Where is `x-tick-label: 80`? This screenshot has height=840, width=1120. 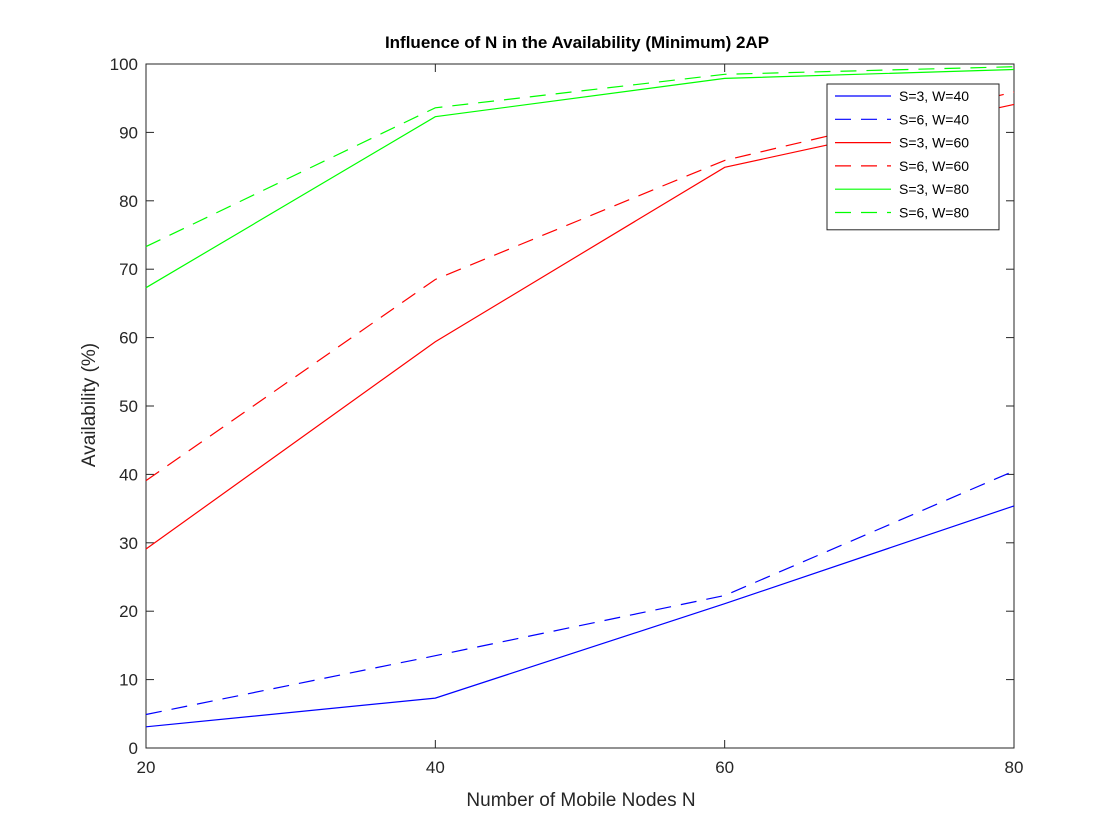
x-tick-label: 80 is located at coordinates (1014, 767).